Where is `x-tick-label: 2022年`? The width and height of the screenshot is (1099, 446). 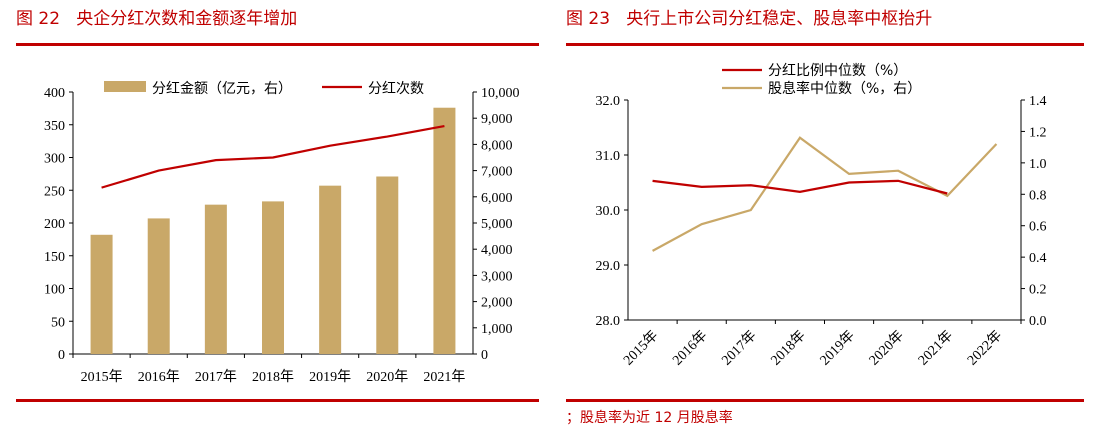
x-tick-label: 2022年 is located at coordinates (984, 348).